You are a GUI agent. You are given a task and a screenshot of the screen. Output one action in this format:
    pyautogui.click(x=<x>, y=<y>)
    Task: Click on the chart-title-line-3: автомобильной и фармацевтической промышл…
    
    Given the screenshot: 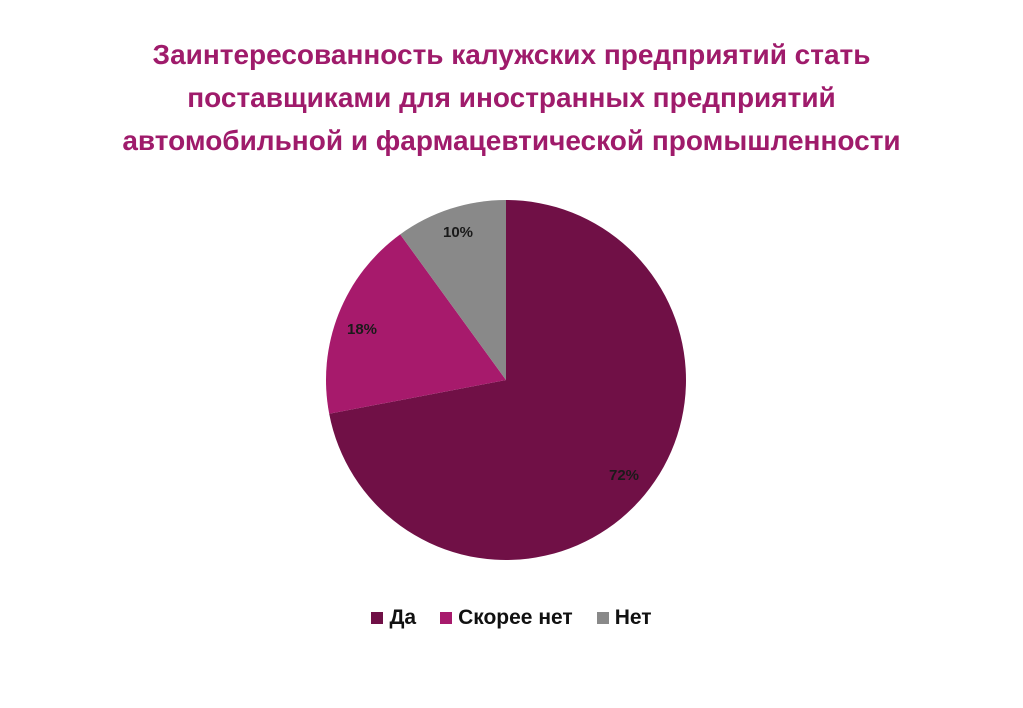 What is the action you would take?
    pyautogui.click(x=511, y=140)
    